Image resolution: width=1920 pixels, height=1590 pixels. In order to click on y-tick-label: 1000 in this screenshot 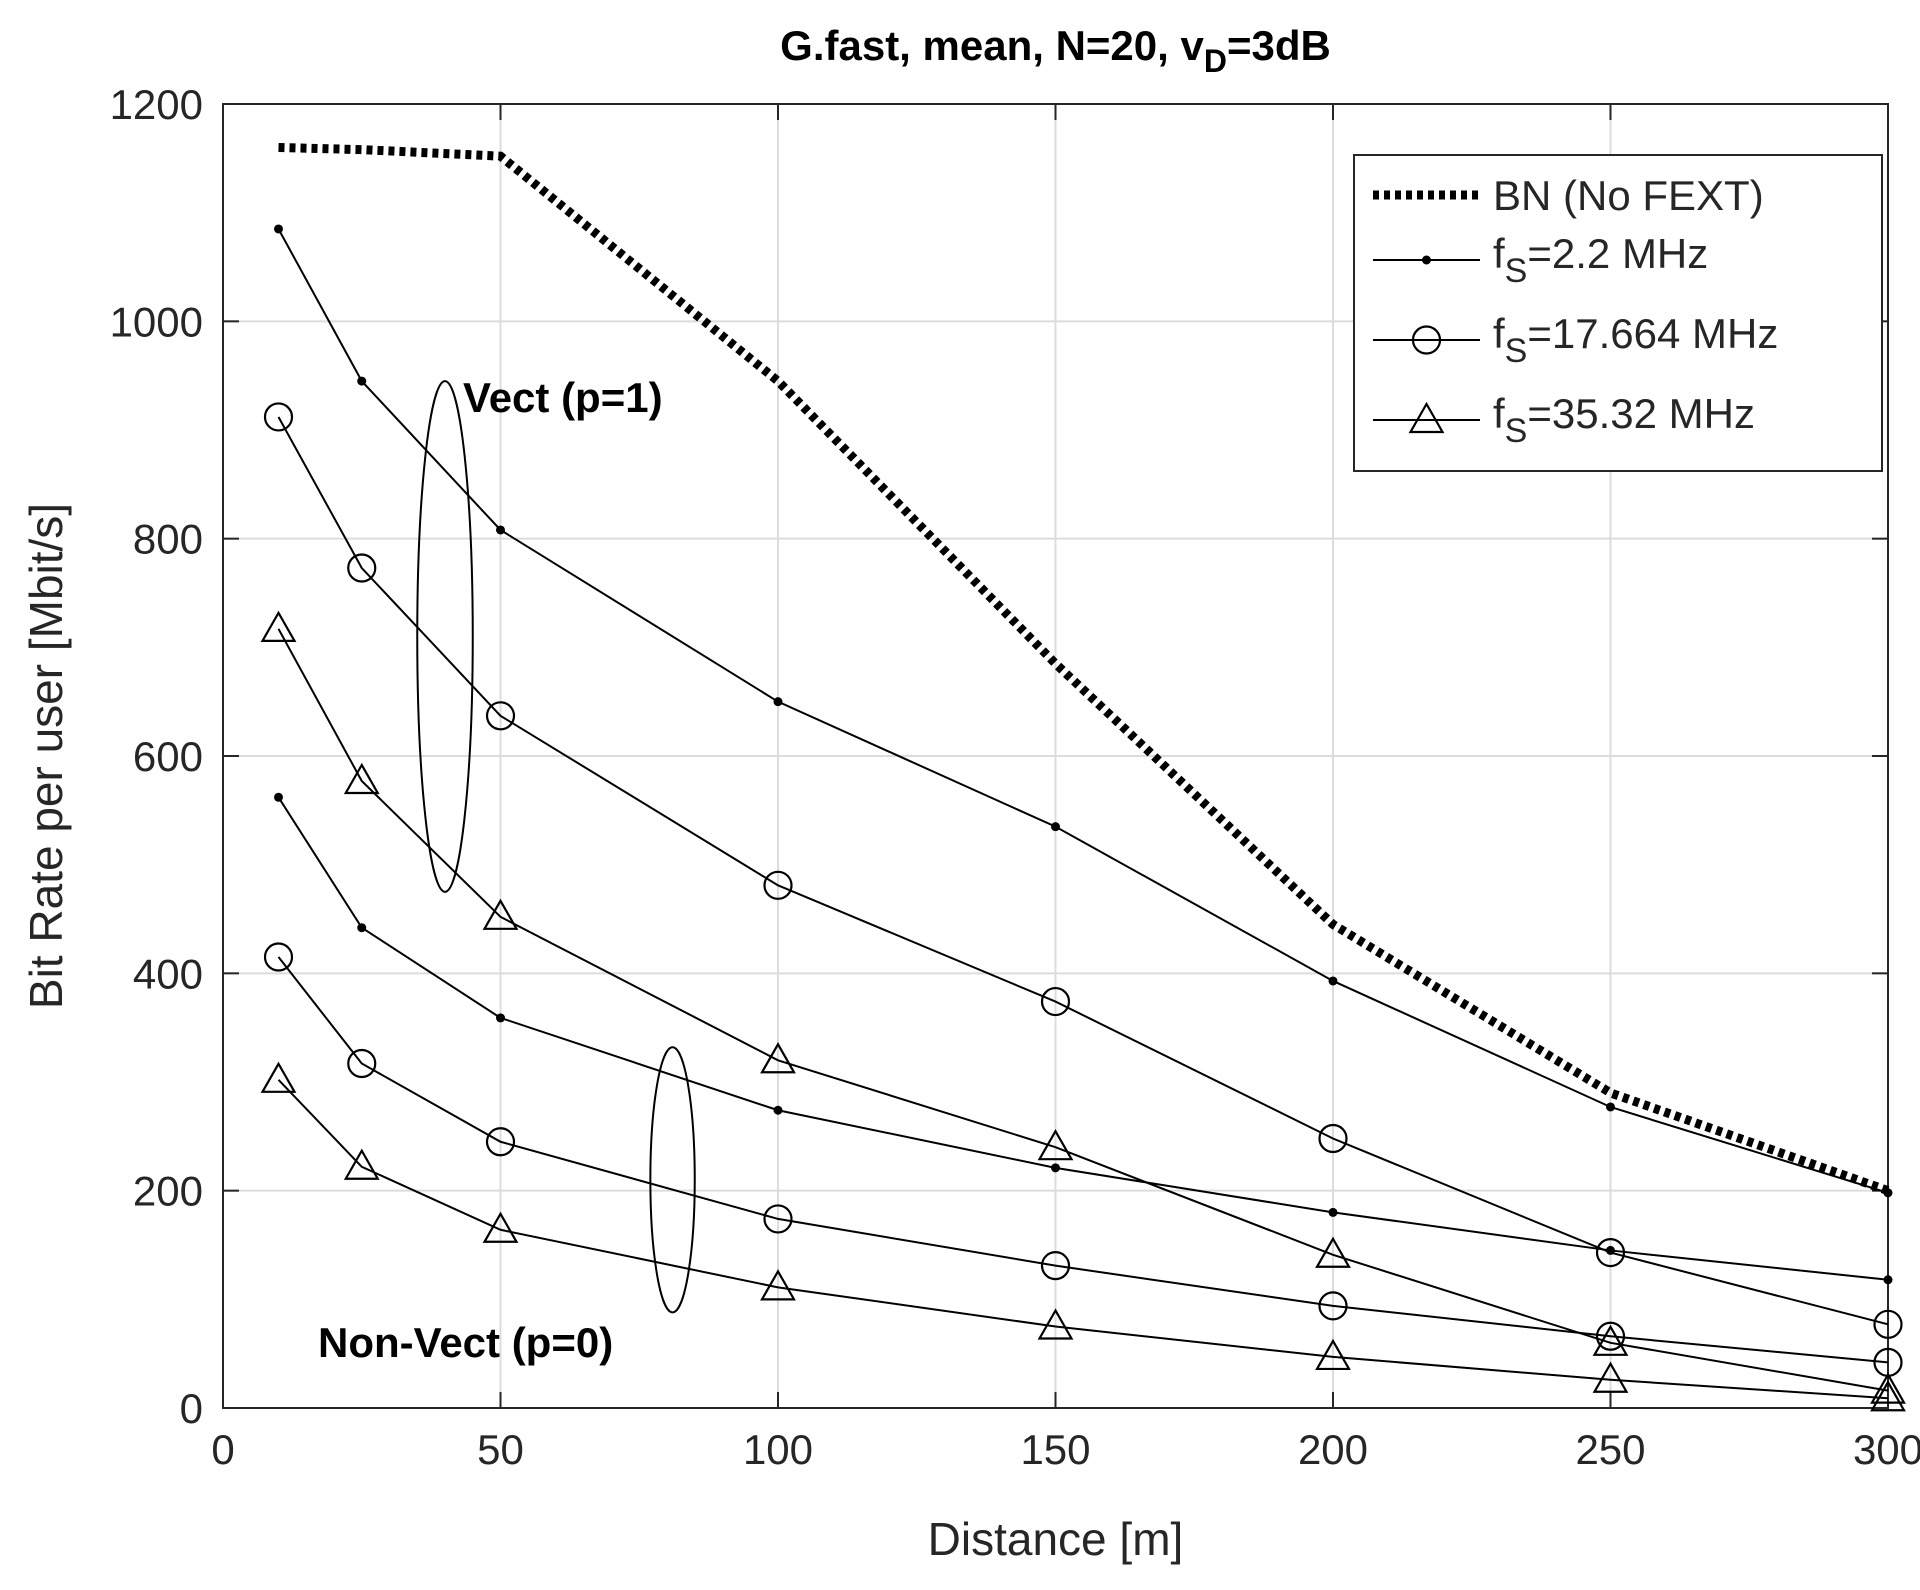, I will do `click(156, 321)`.